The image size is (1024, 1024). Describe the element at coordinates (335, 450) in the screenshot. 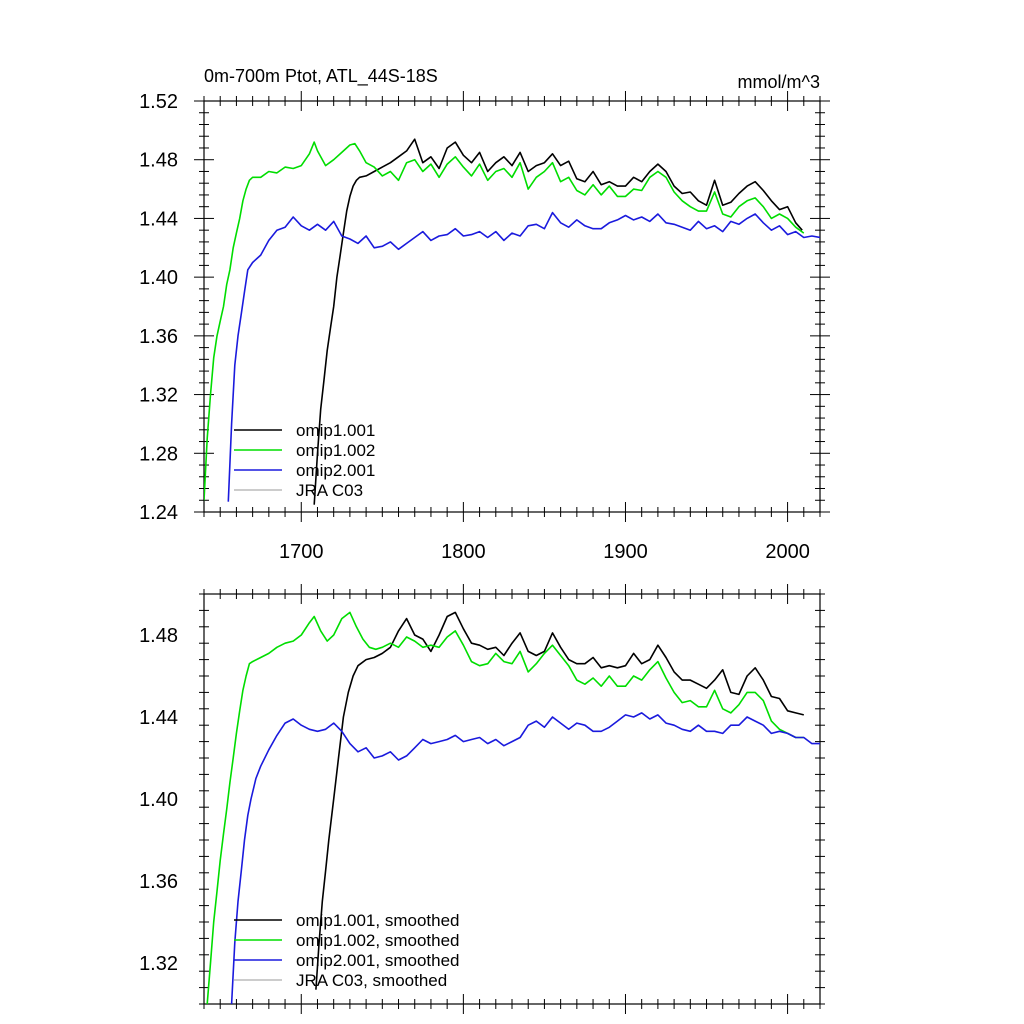

I see `legend-label: omip1.002` at that location.